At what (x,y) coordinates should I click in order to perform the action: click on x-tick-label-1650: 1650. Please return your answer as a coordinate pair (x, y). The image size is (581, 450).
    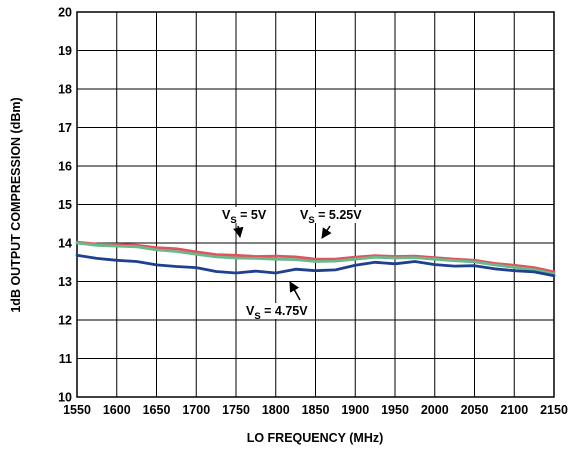
    Looking at the image, I should click on (157, 410).